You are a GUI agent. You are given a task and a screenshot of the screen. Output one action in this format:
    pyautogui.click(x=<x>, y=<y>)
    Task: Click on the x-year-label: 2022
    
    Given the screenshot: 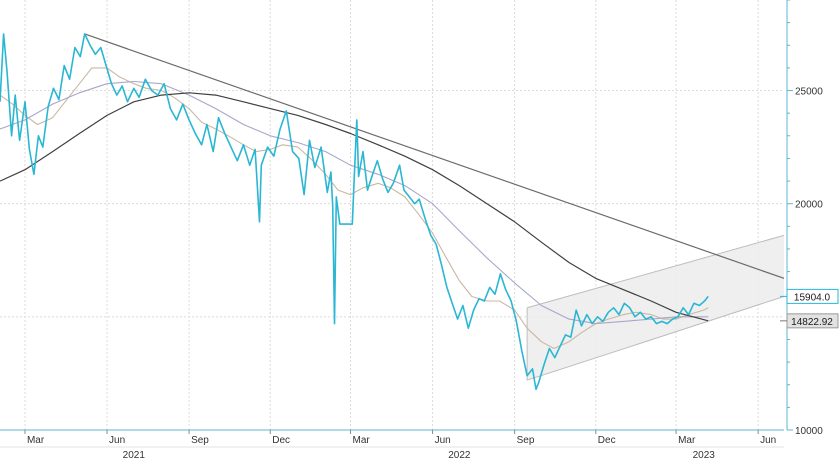 What is the action you would take?
    pyautogui.click(x=459, y=455)
    